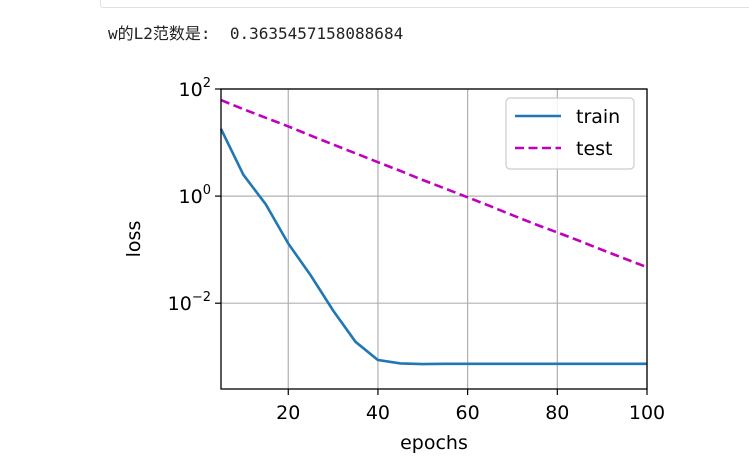 The height and width of the screenshot is (475, 749). Describe the element at coordinates (598, 117) in the screenshot. I see `legend-label-train: train` at that location.